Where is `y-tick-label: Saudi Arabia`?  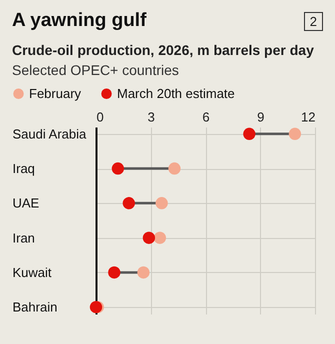
y-tick-label: Saudi Arabia is located at coordinates (49, 134).